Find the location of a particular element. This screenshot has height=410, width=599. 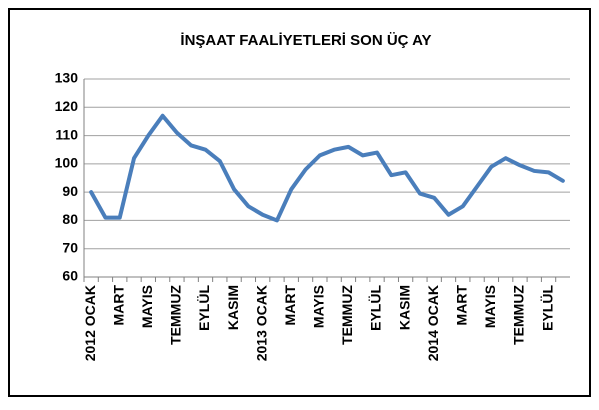

y-tick-label: 120 is located at coordinates (67, 106).